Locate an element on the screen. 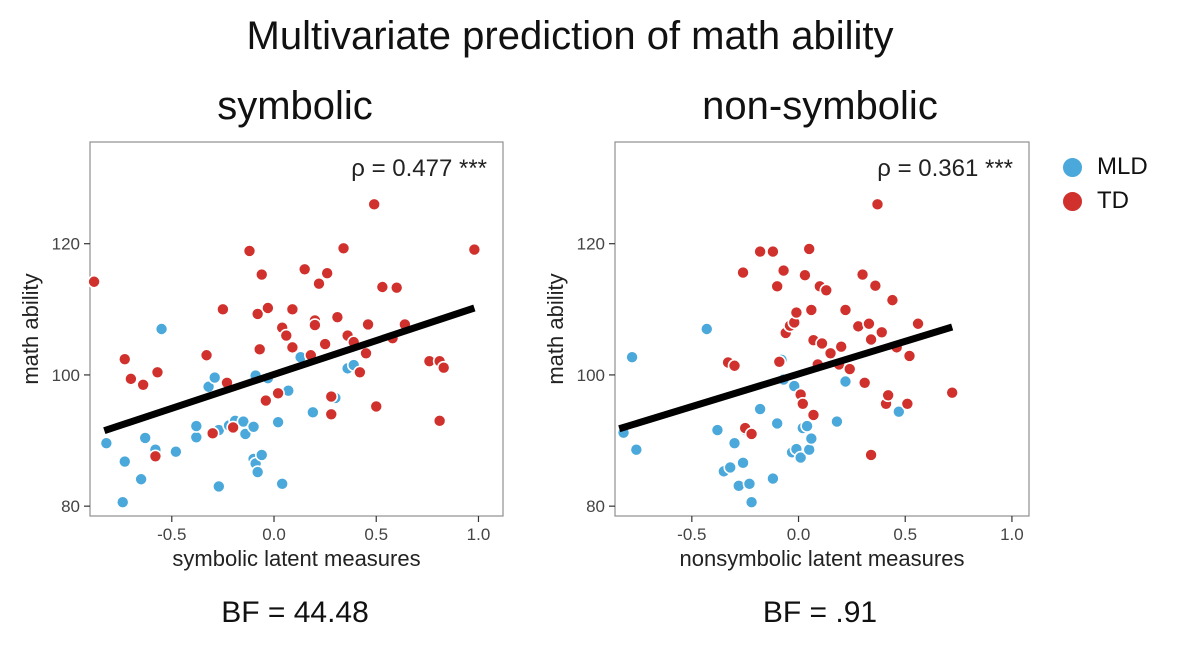  regression-line is located at coordinates (786, 378).